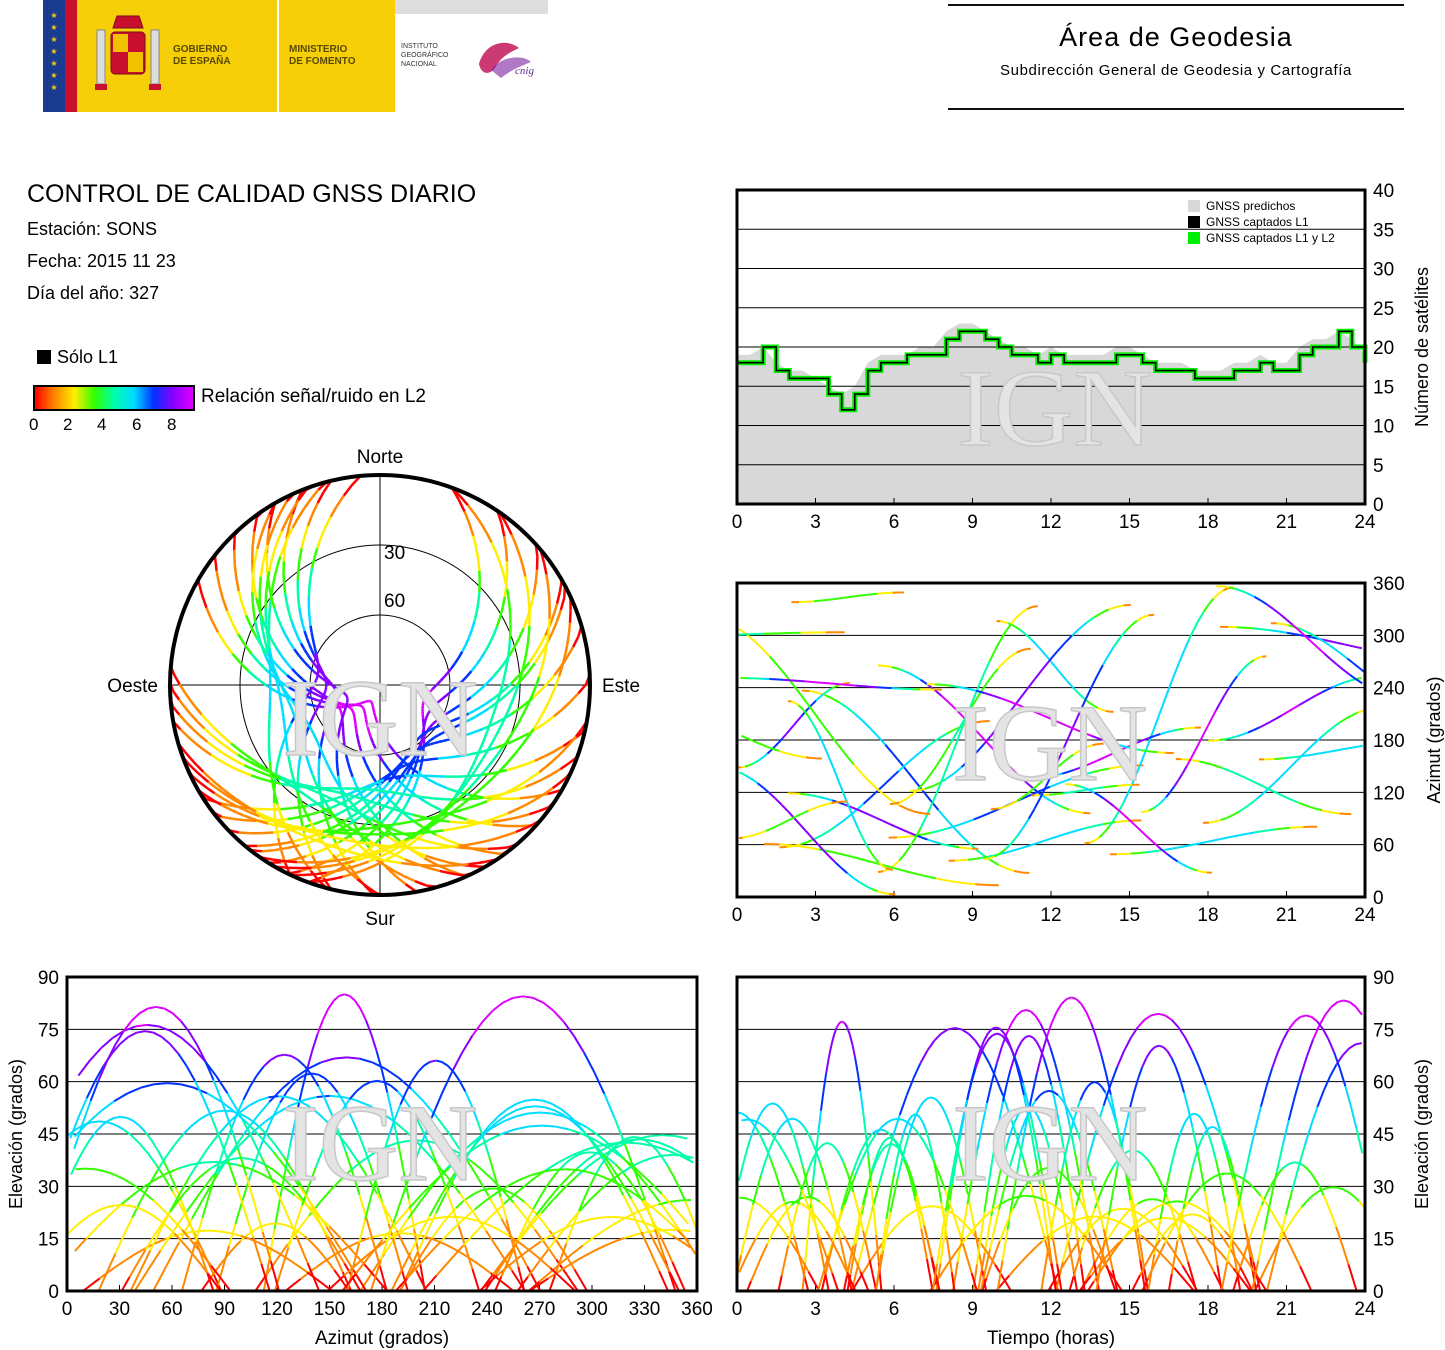 Image resolution: width=1445 pixels, height=1350 pixels. Describe the element at coordinates (337, 56) in the screenshot. I see `ministerio-block: MINISTERIO DE FOMENTO` at that location.